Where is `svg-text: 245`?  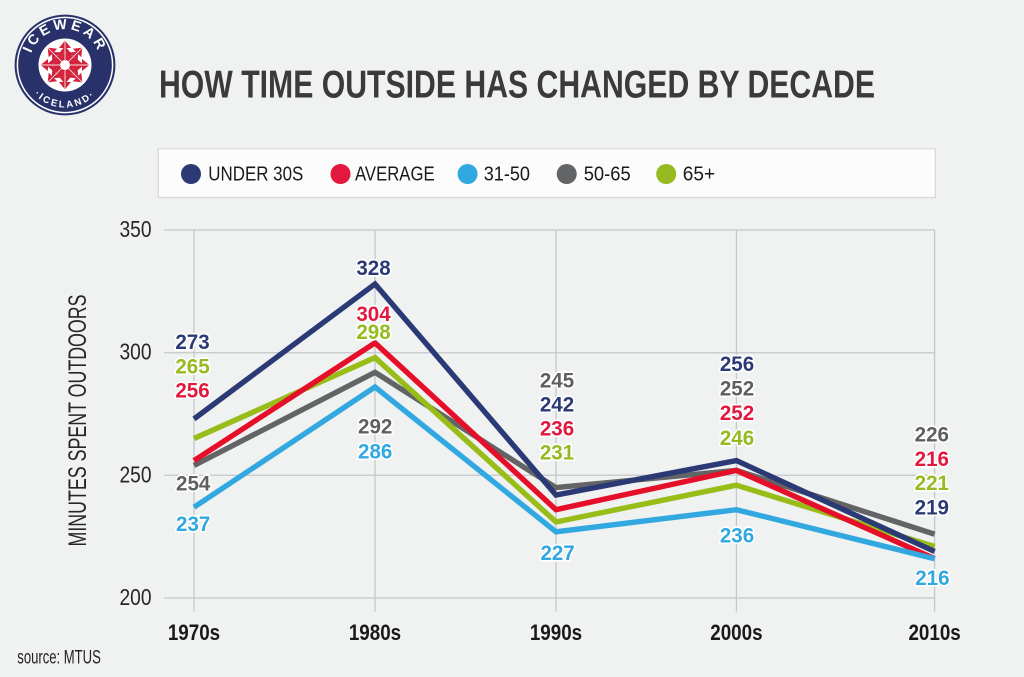
svg-text: 245 is located at coordinates (557, 380).